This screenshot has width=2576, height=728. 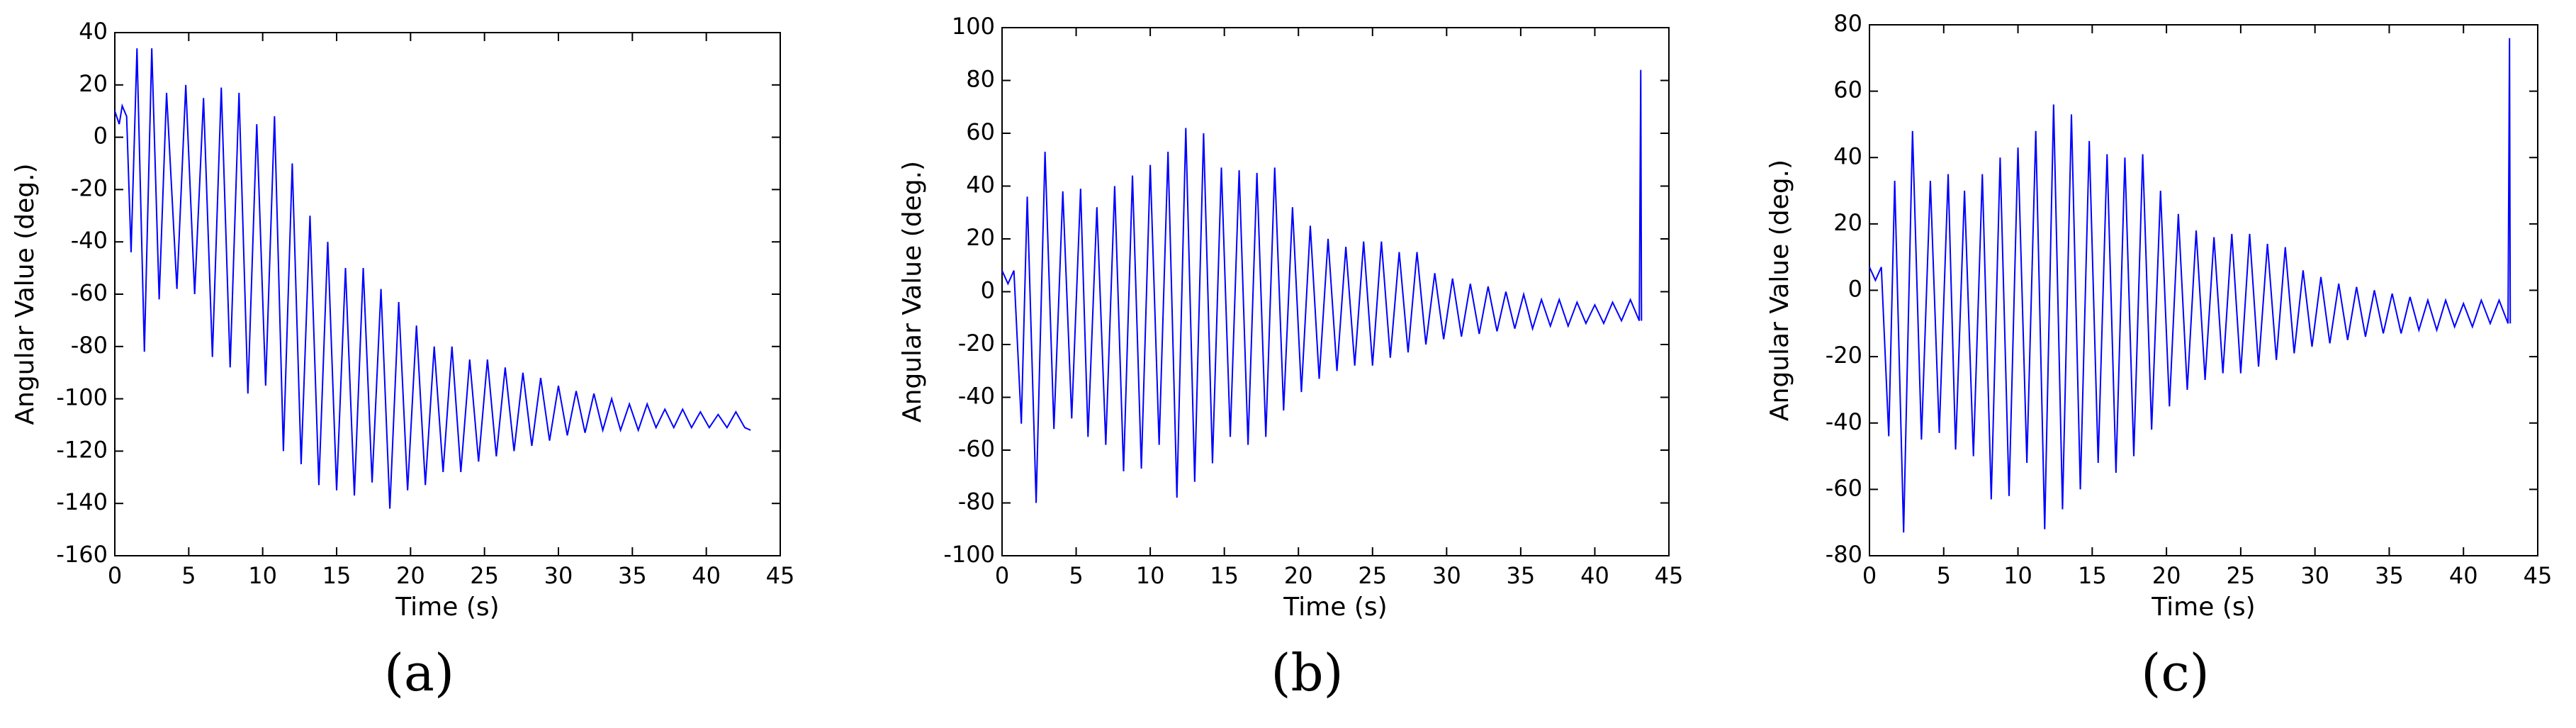 What do you see at coordinates (82, 502) in the screenshot?
I see `y-tick-label: -140` at bounding box center [82, 502].